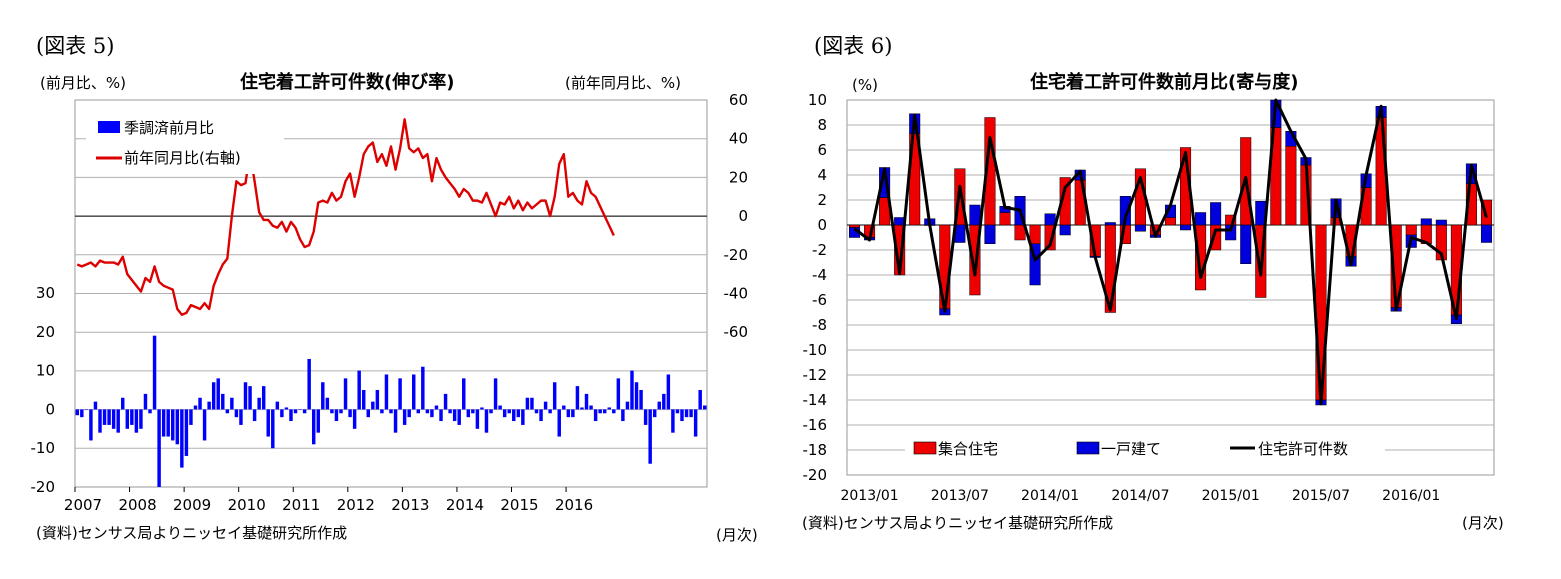 This screenshot has height=579, width=1561. Describe the element at coordinates (1050, 496) in the screenshot. I see `figure-6-x-tick-label: 2014/01` at that location.